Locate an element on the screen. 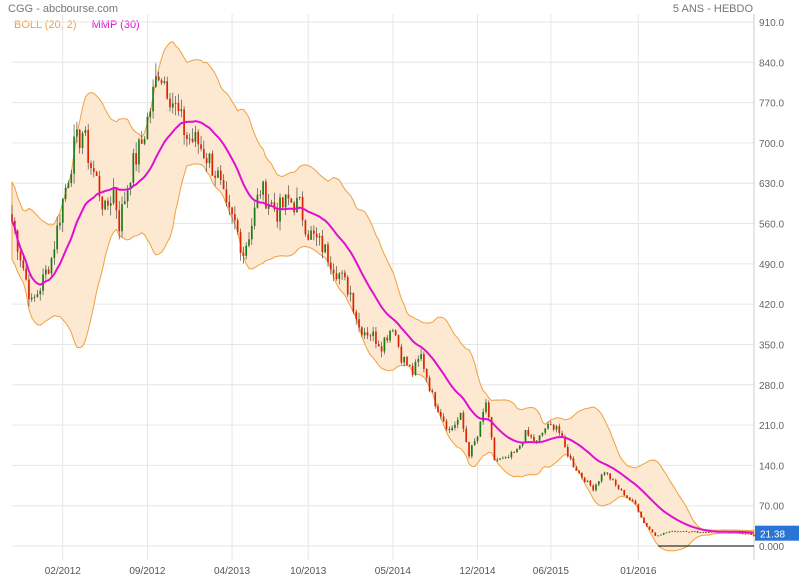  x-tick-label: 09/2012 is located at coordinates (147, 571).